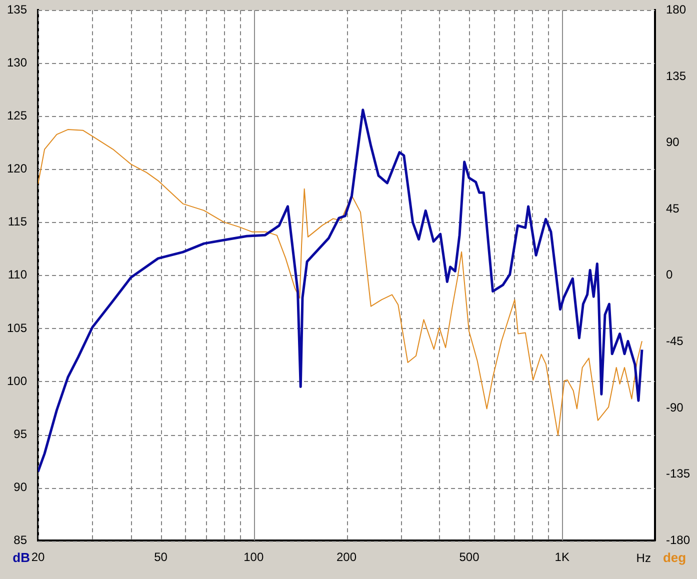 The width and height of the screenshot is (697, 579). What do you see at coordinates (17, 63) in the screenshot?
I see `y-tick-label: 130` at bounding box center [17, 63].